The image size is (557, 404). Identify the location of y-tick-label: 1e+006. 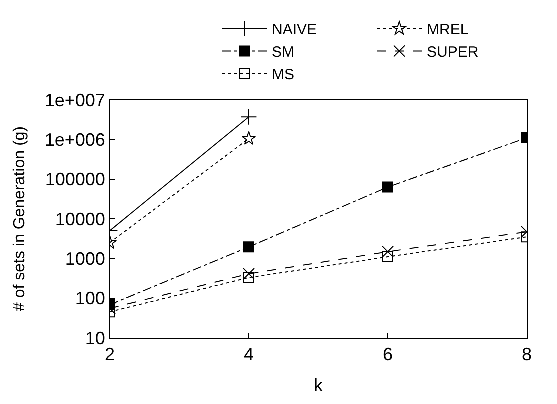
(75, 140).